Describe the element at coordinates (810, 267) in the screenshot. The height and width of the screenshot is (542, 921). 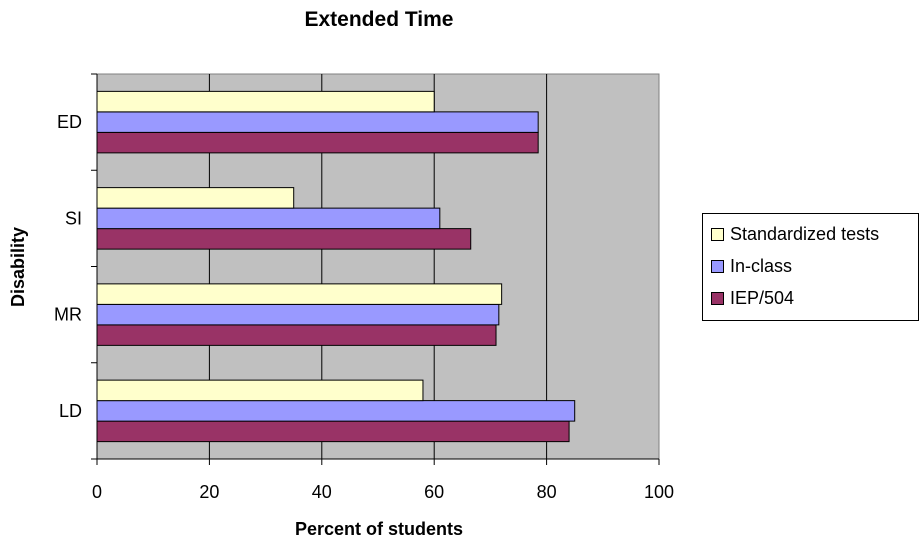
I see `legend: Standardized tests In-class IEP/504` at that location.